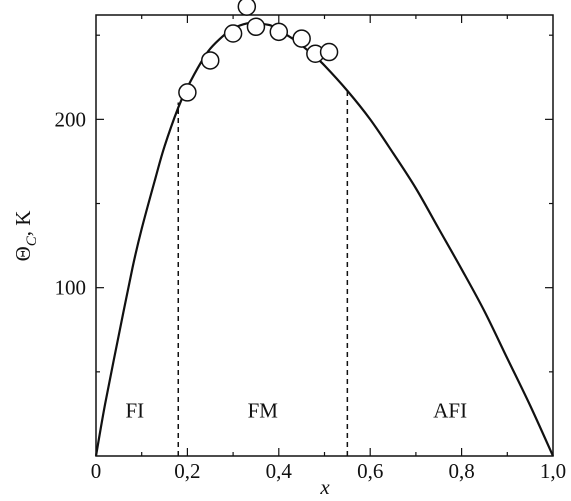 This screenshot has width=571, height=501. What do you see at coordinates (370, 471) in the screenshot?
I see `x-tick-label: 0,6` at bounding box center [370, 471].